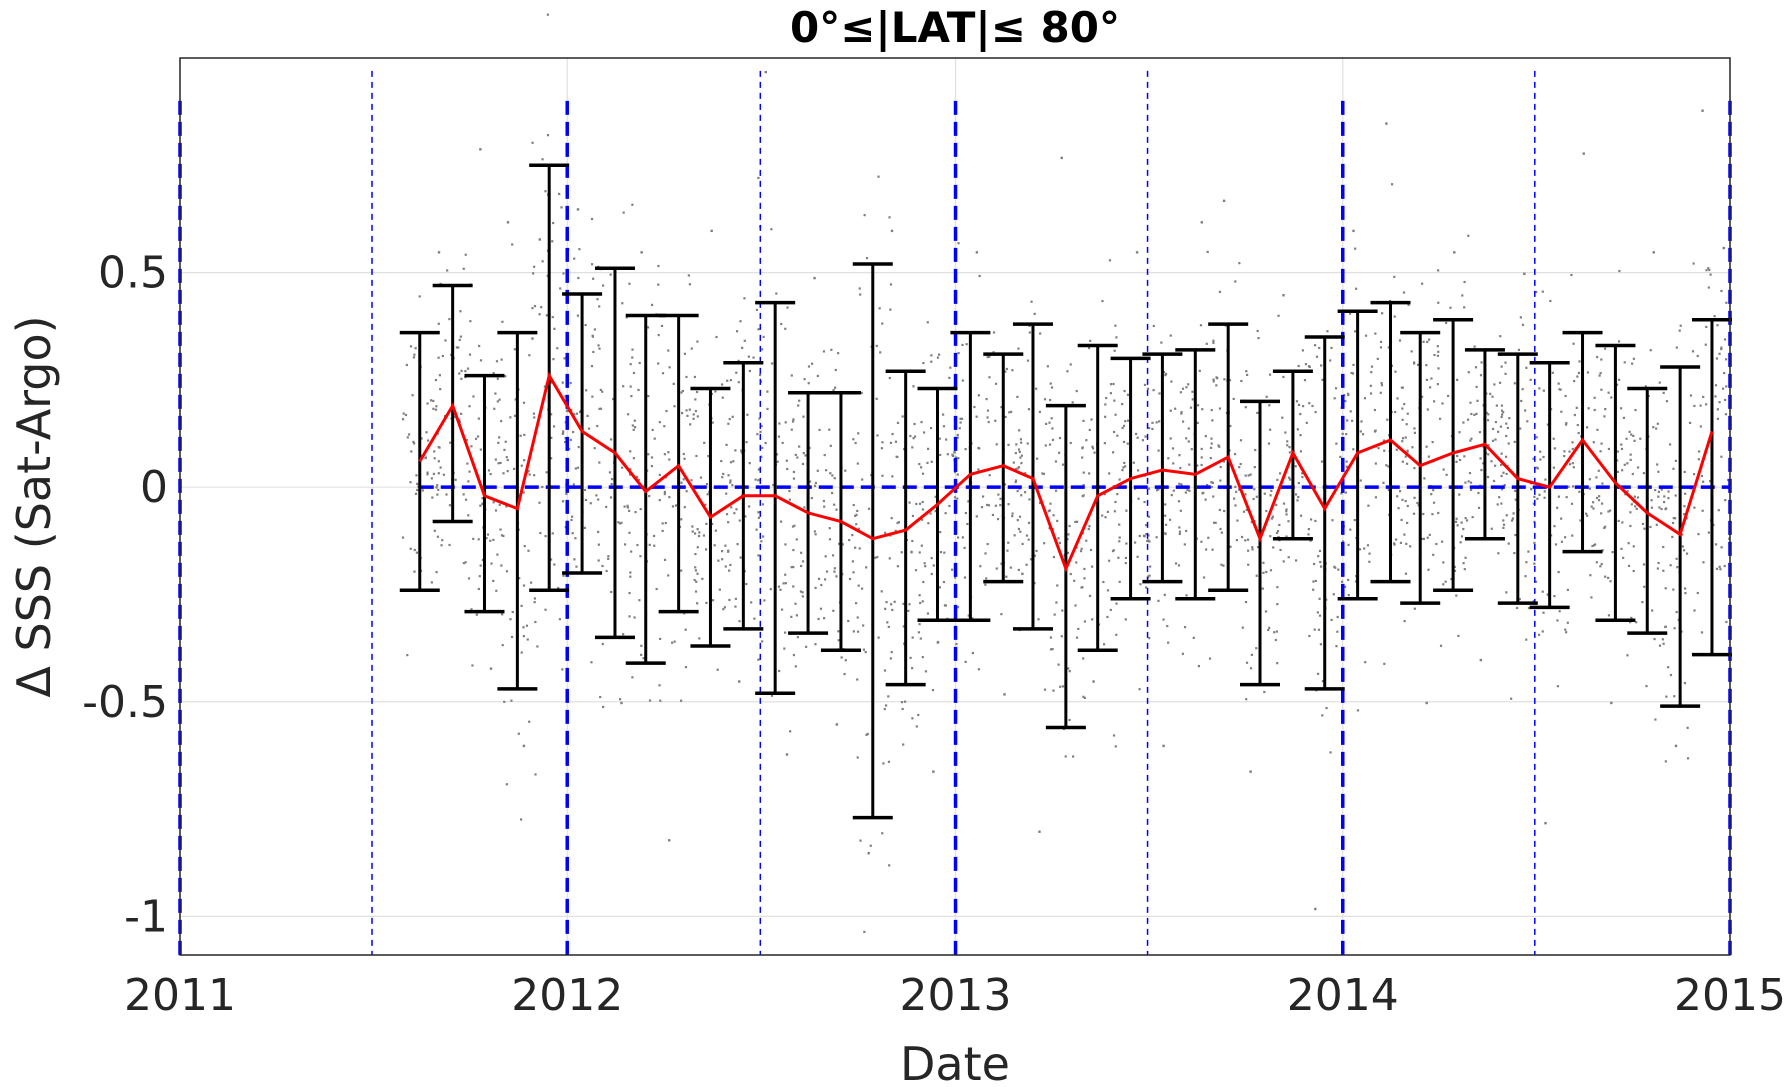 The height and width of the screenshot is (1087, 1792). I want to click on mean-line-layer, so click(1066, 472).